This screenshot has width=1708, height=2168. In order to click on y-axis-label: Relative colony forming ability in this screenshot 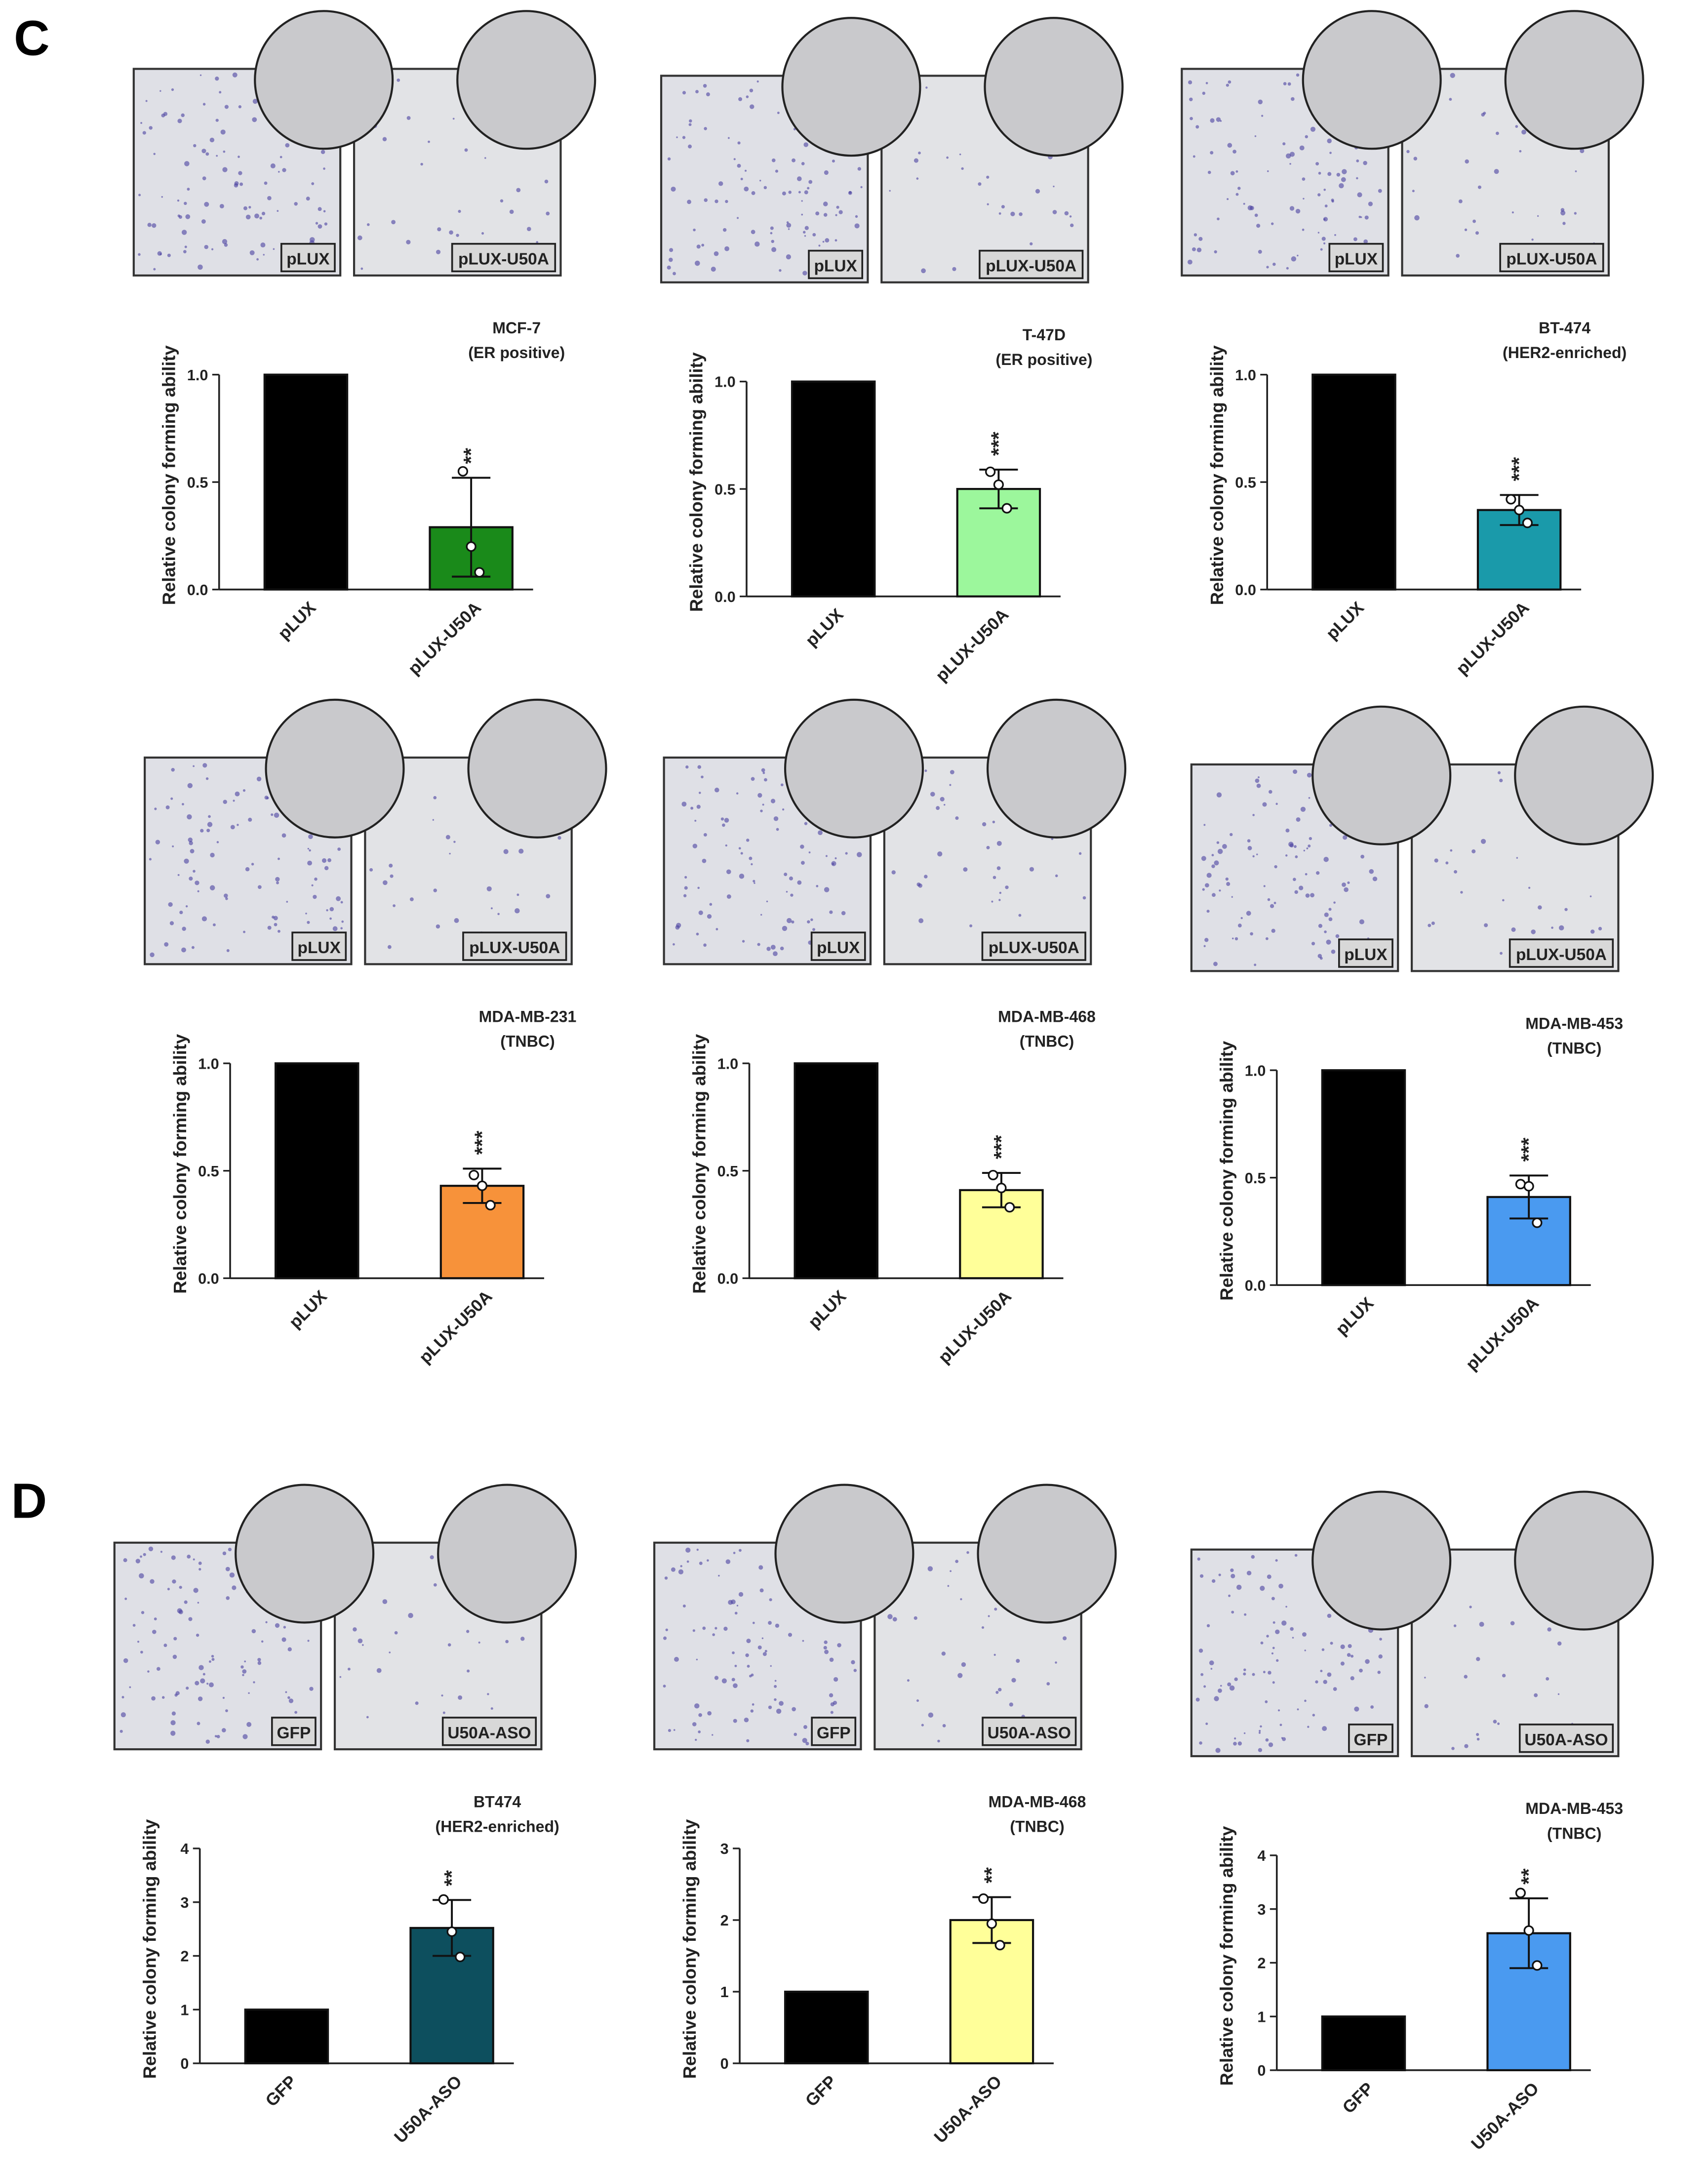, I will do `click(690, 1949)`.